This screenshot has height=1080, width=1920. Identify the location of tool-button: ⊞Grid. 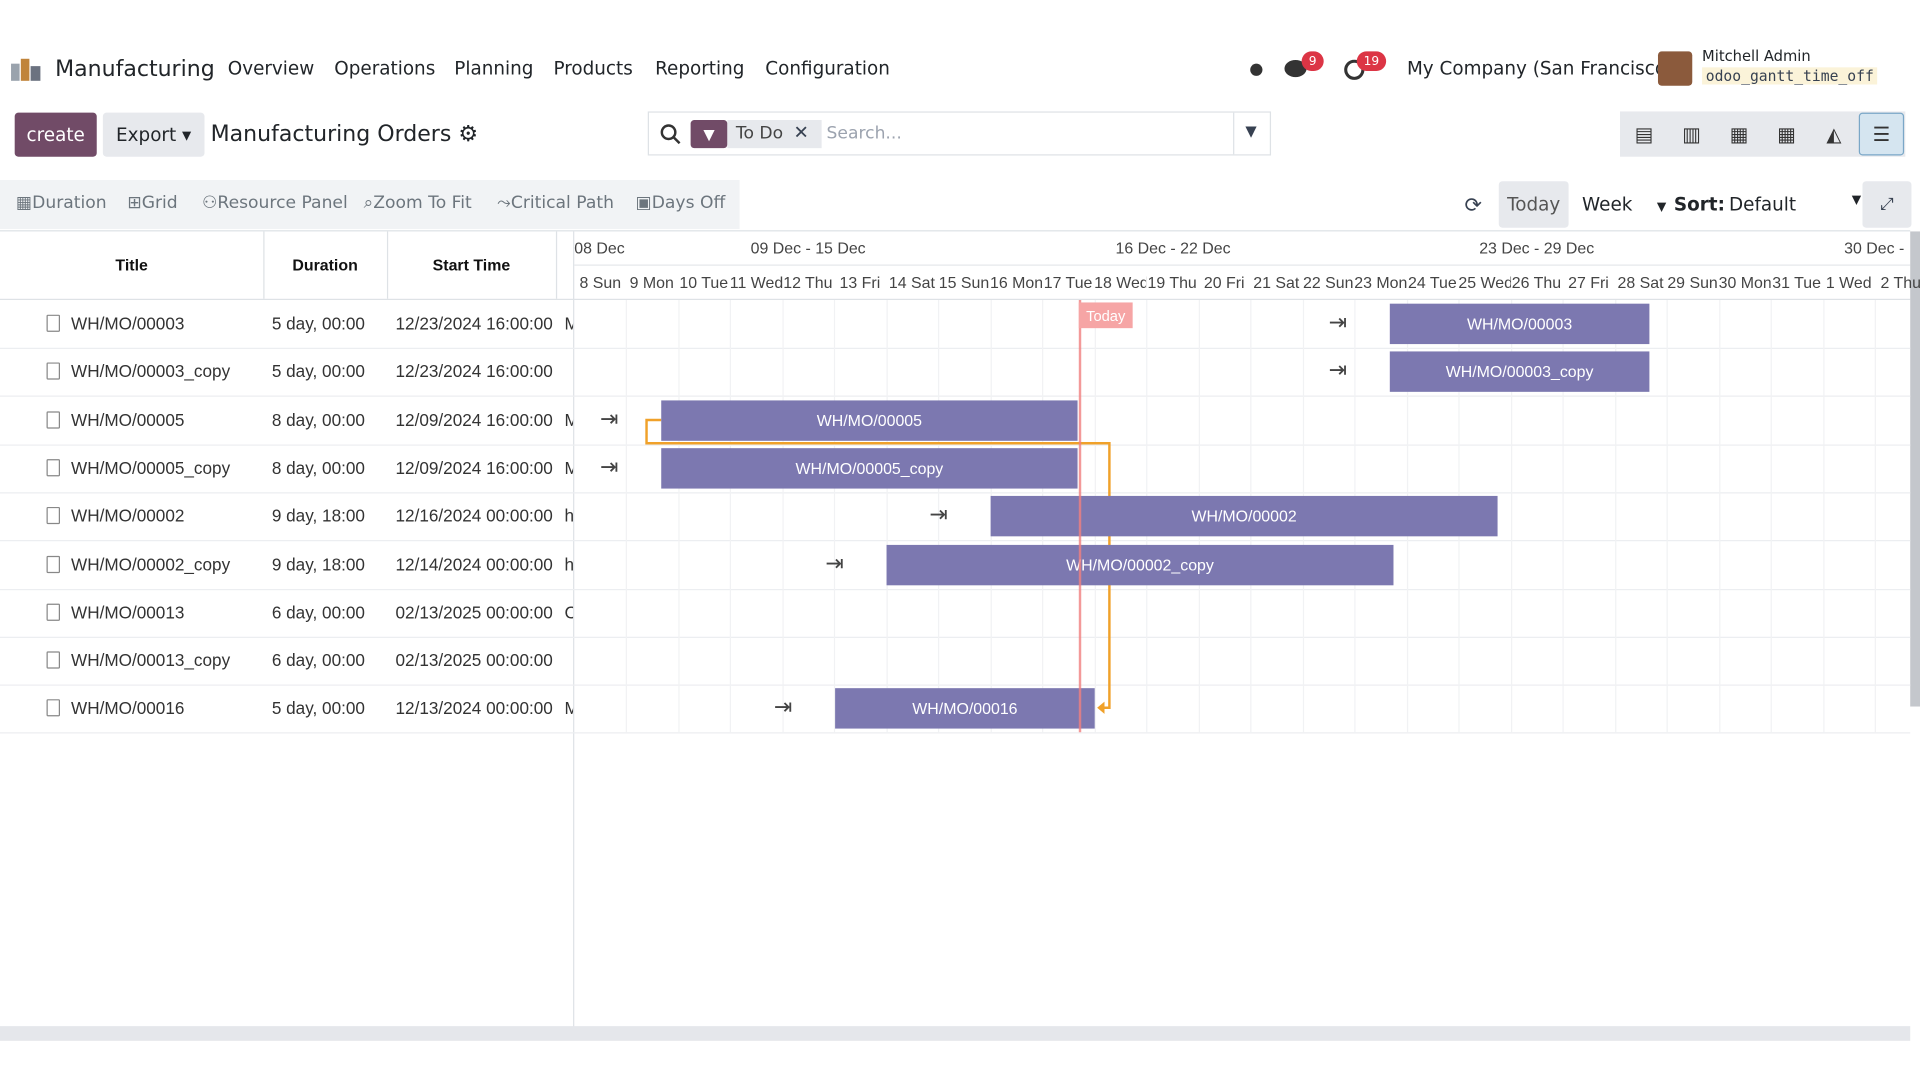
(152, 203).